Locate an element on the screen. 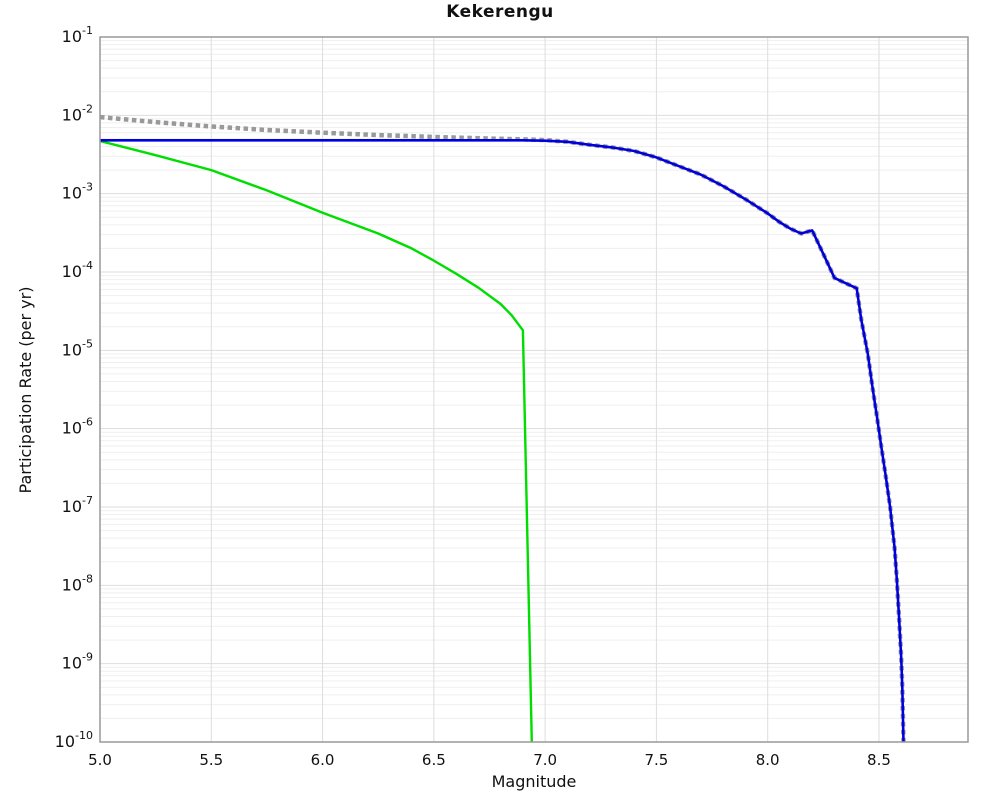  y-tick-label: 10⁻⁴ is located at coordinates (77, 270).